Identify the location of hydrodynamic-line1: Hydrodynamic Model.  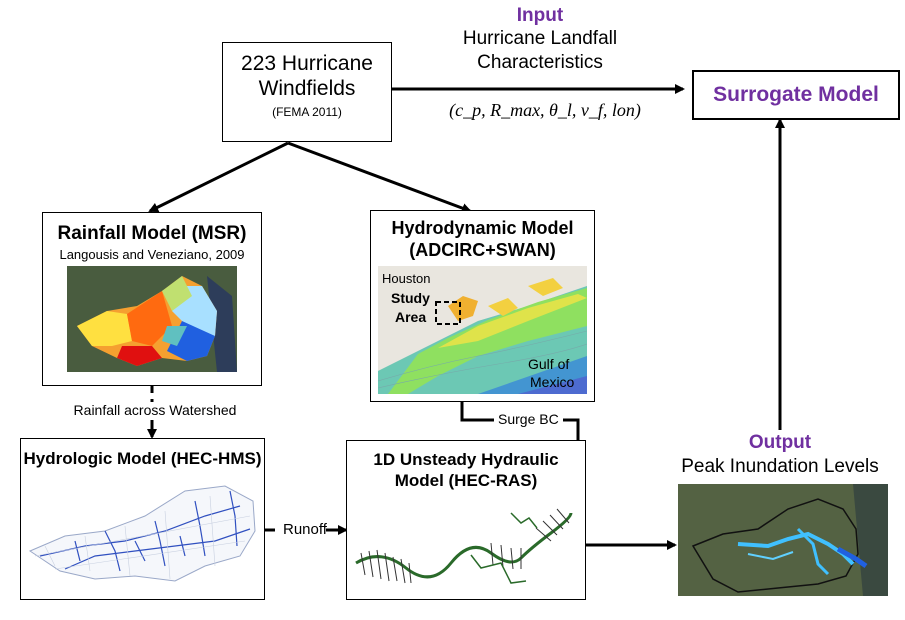
(482, 228).